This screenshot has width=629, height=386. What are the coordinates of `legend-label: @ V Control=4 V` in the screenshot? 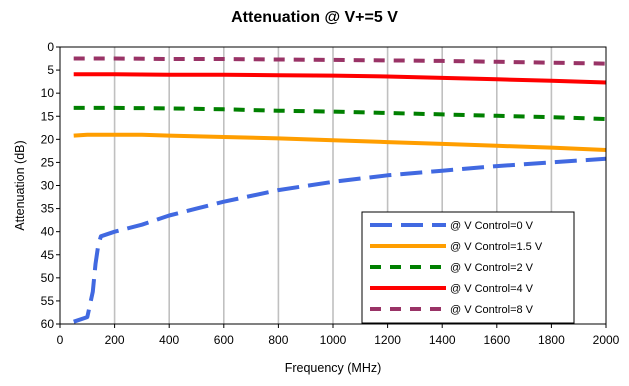 It's located at (492, 289).